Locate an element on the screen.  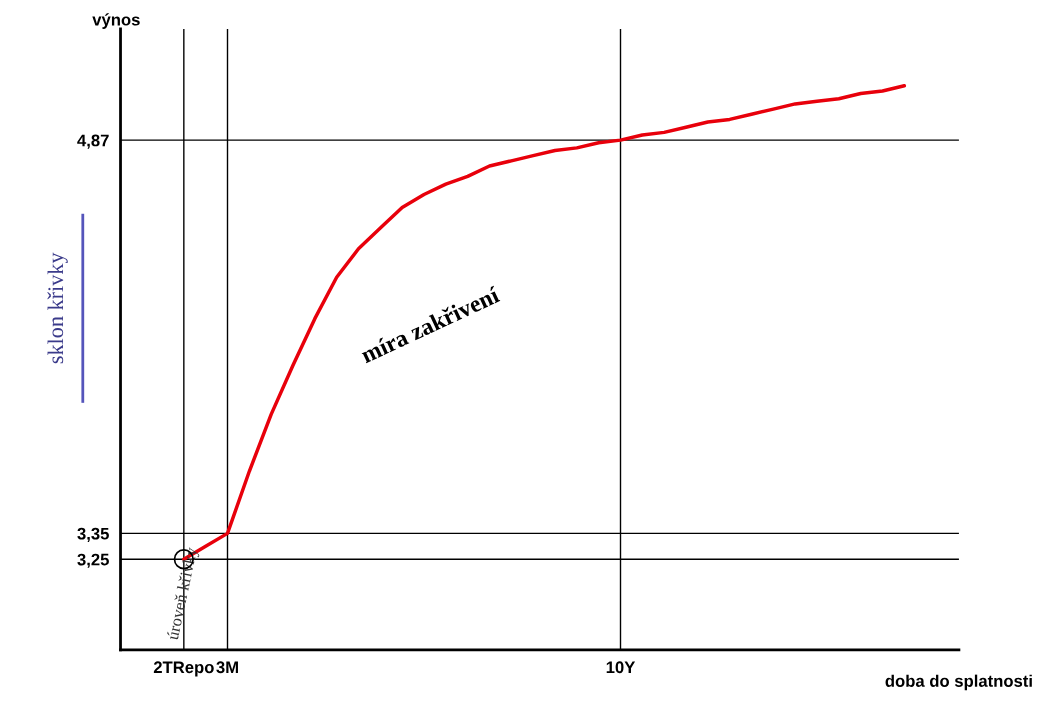
y-tick-label: 3,25 is located at coordinates (93, 560).